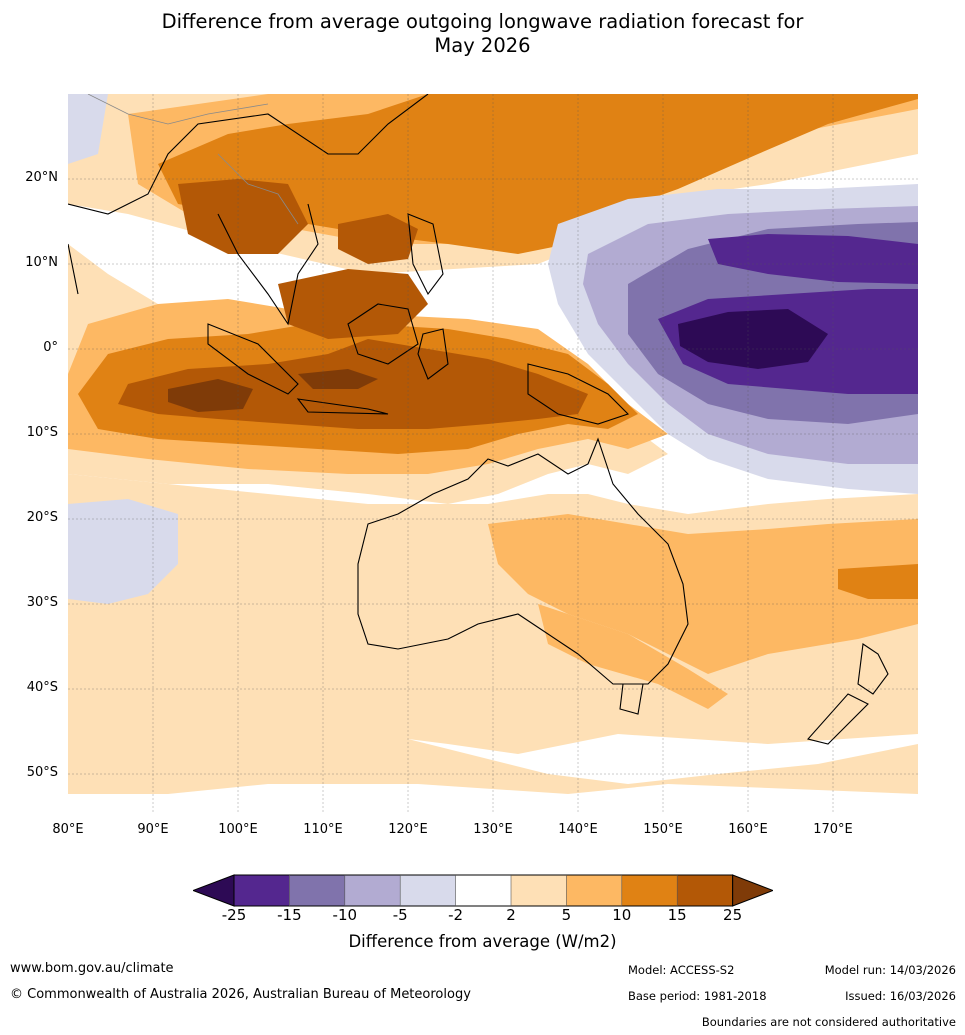 The image size is (965, 1035). Describe the element at coordinates (433, 354) in the screenshot. I see `sulawesi-coast` at that location.